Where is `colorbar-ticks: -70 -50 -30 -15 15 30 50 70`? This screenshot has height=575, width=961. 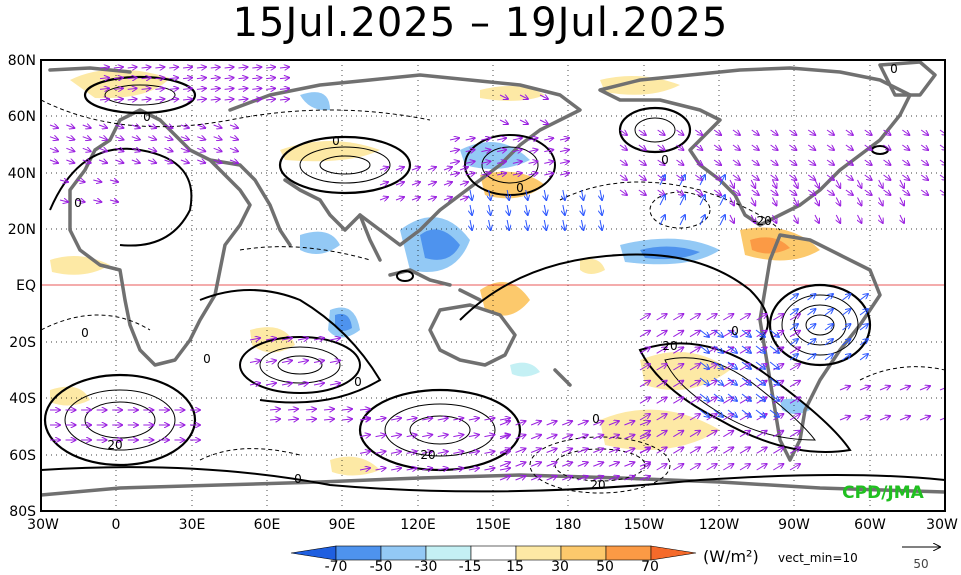
colorbar-ticks: -70 -50 -30 -15 15 30 50 70 is located at coordinates (492, 567).